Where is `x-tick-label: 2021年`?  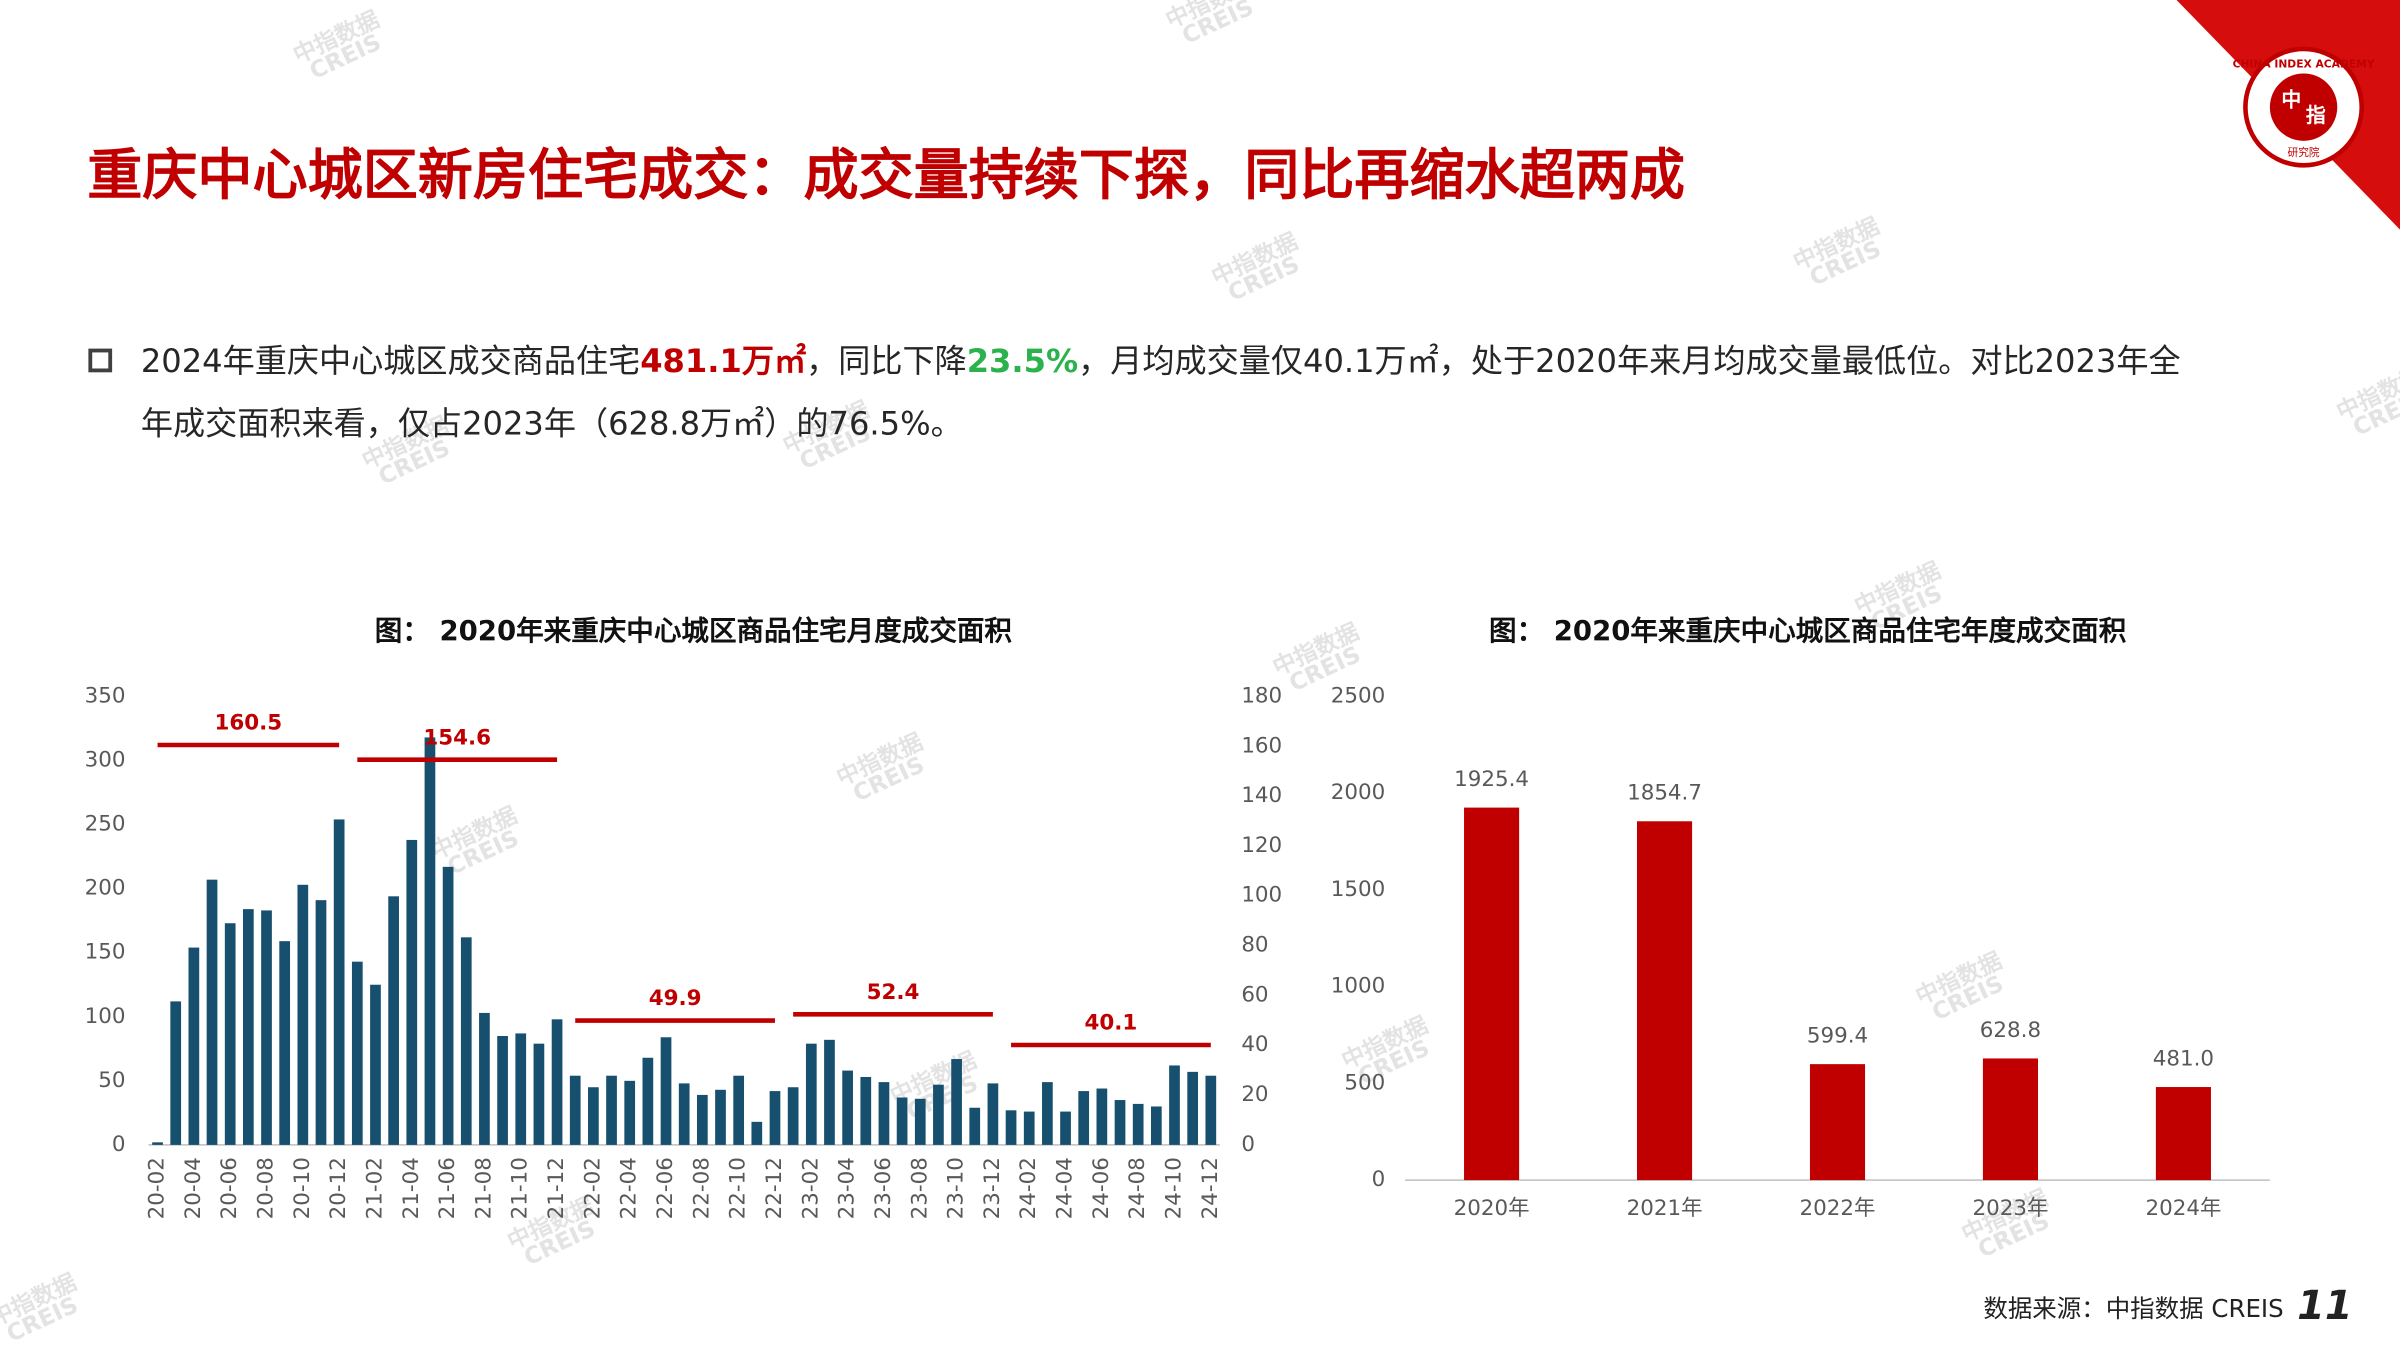 x-tick-label: 2021年 is located at coordinates (1665, 1208).